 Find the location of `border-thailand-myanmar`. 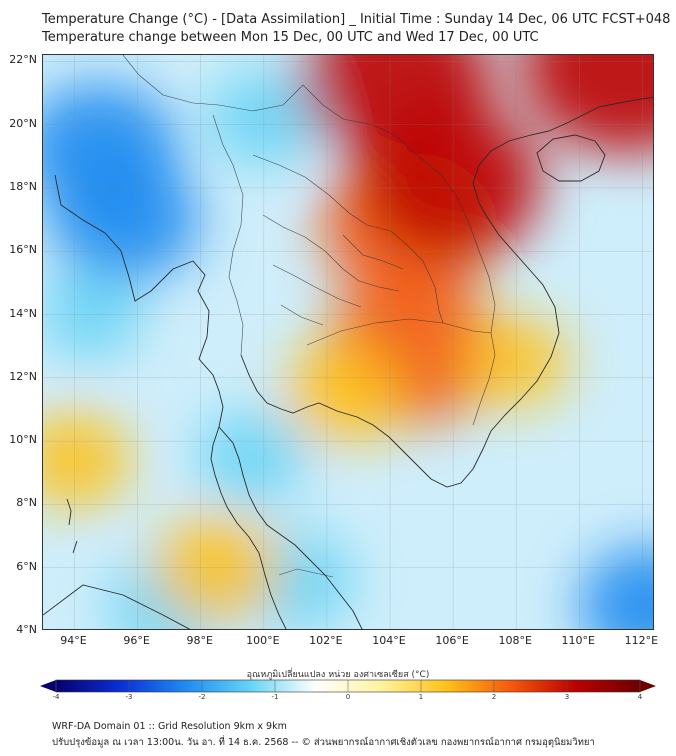

border-thailand-myanmar is located at coordinates (228, 235).